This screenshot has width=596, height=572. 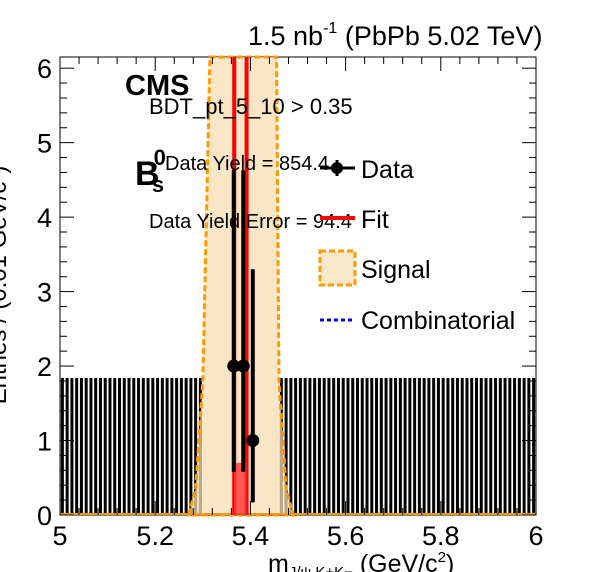 What do you see at coordinates (251, 106) in the screenshot?
I see `cut-label: BDT_pt_5_10 > 0.35` at bounding box center [251, 106].